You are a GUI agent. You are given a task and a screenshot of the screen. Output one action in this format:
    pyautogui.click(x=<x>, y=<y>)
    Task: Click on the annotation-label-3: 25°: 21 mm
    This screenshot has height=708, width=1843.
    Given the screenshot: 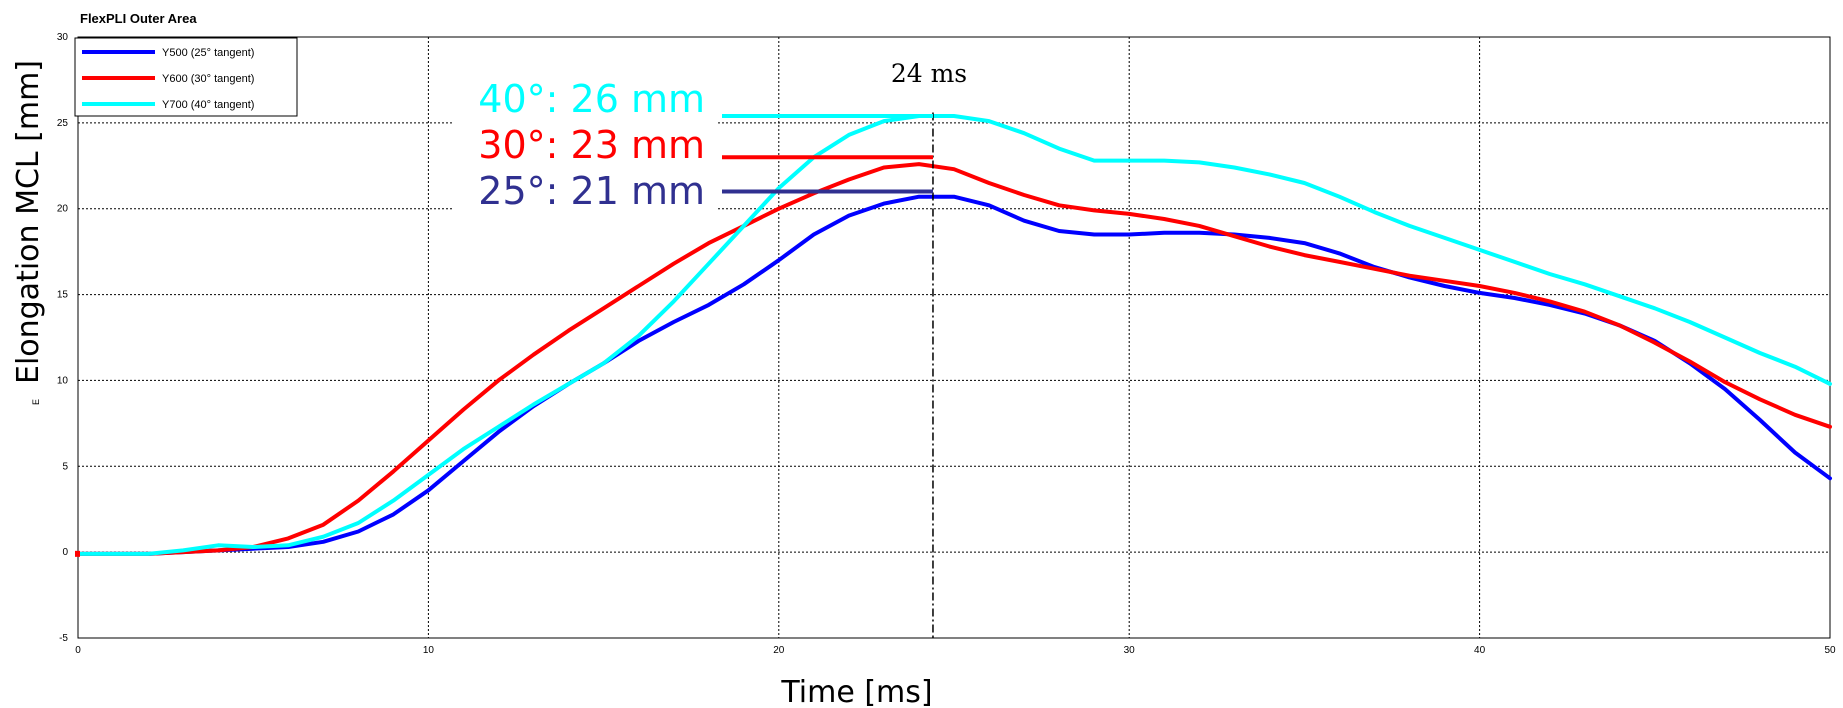 What is the action you would take?
    pyautogui.click(x=591, y=191)
    